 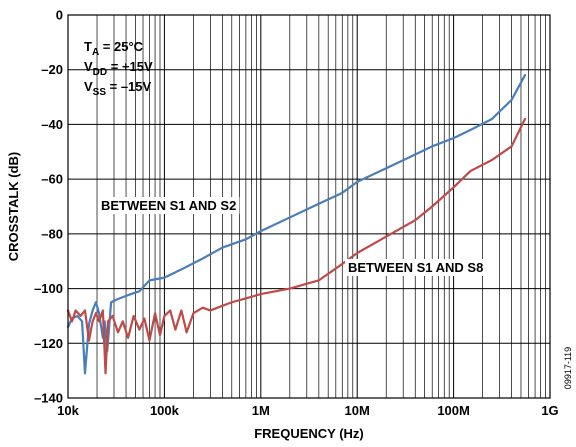 I want to click on condition-value: = +15V, so click(x=130, y=66).